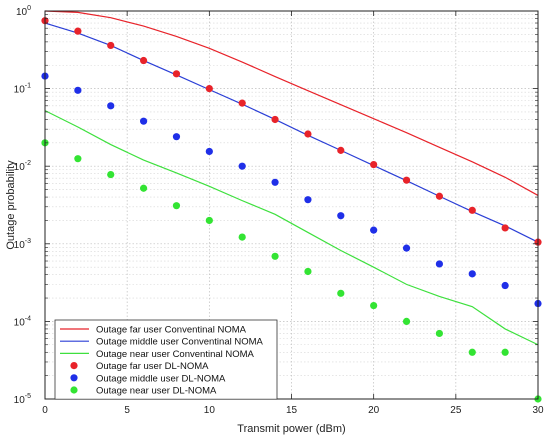 This screenshot has width=550, height=439. Describe the element at coordinates (161, 378) in the screenshot. I see `legend-entry-label: Outage middle user DL-NOMA` at that location.